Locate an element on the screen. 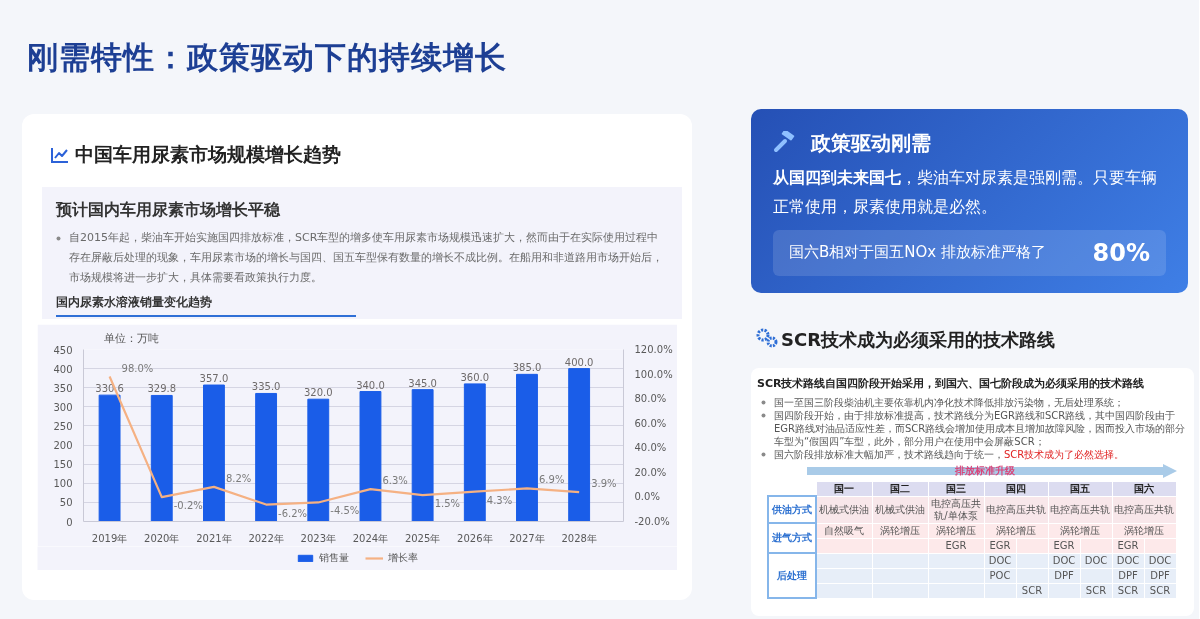  text: 刚需特性：政策驱动下的持续增长 is located at coordinates (266, 57).